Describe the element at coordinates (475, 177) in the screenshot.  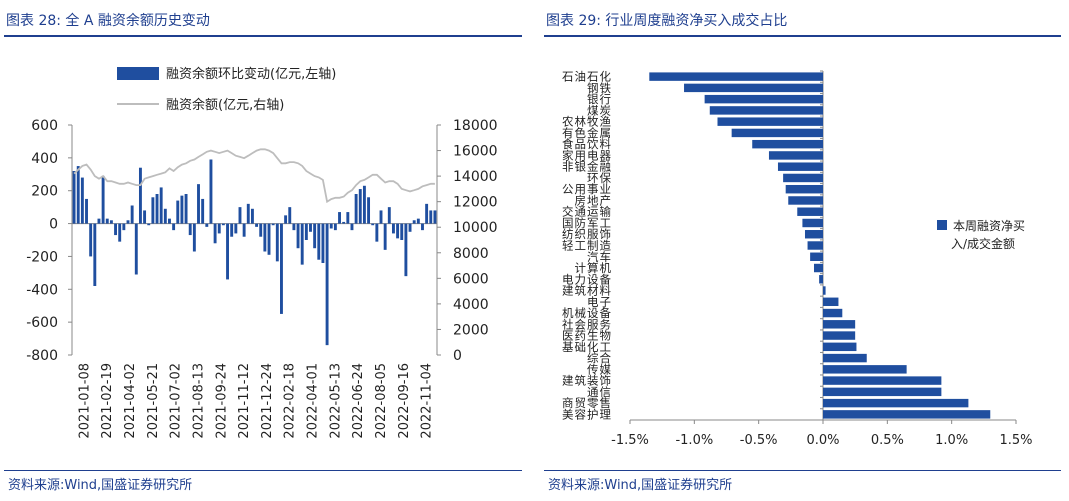
I see `right-tick-label: 14000` at that location.